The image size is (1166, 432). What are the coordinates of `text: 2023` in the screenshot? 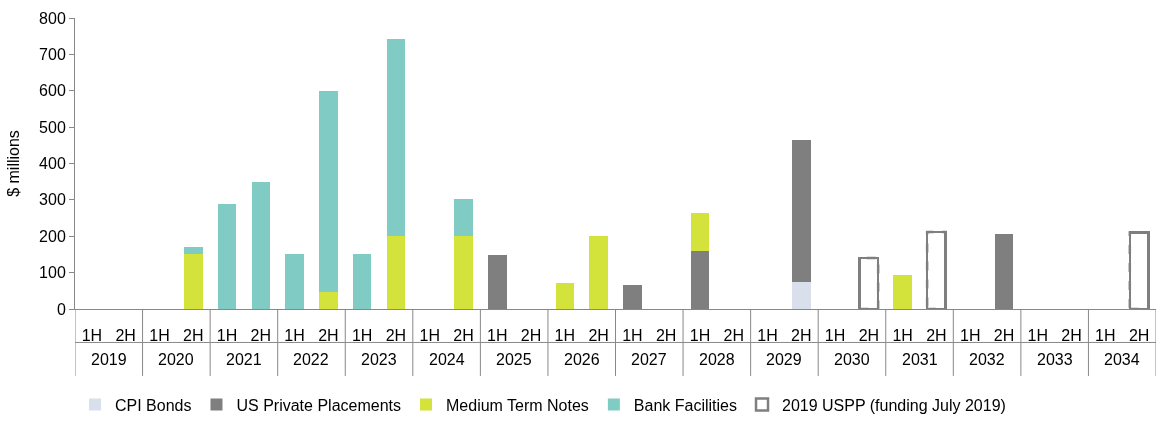 It's located at (379, 359).